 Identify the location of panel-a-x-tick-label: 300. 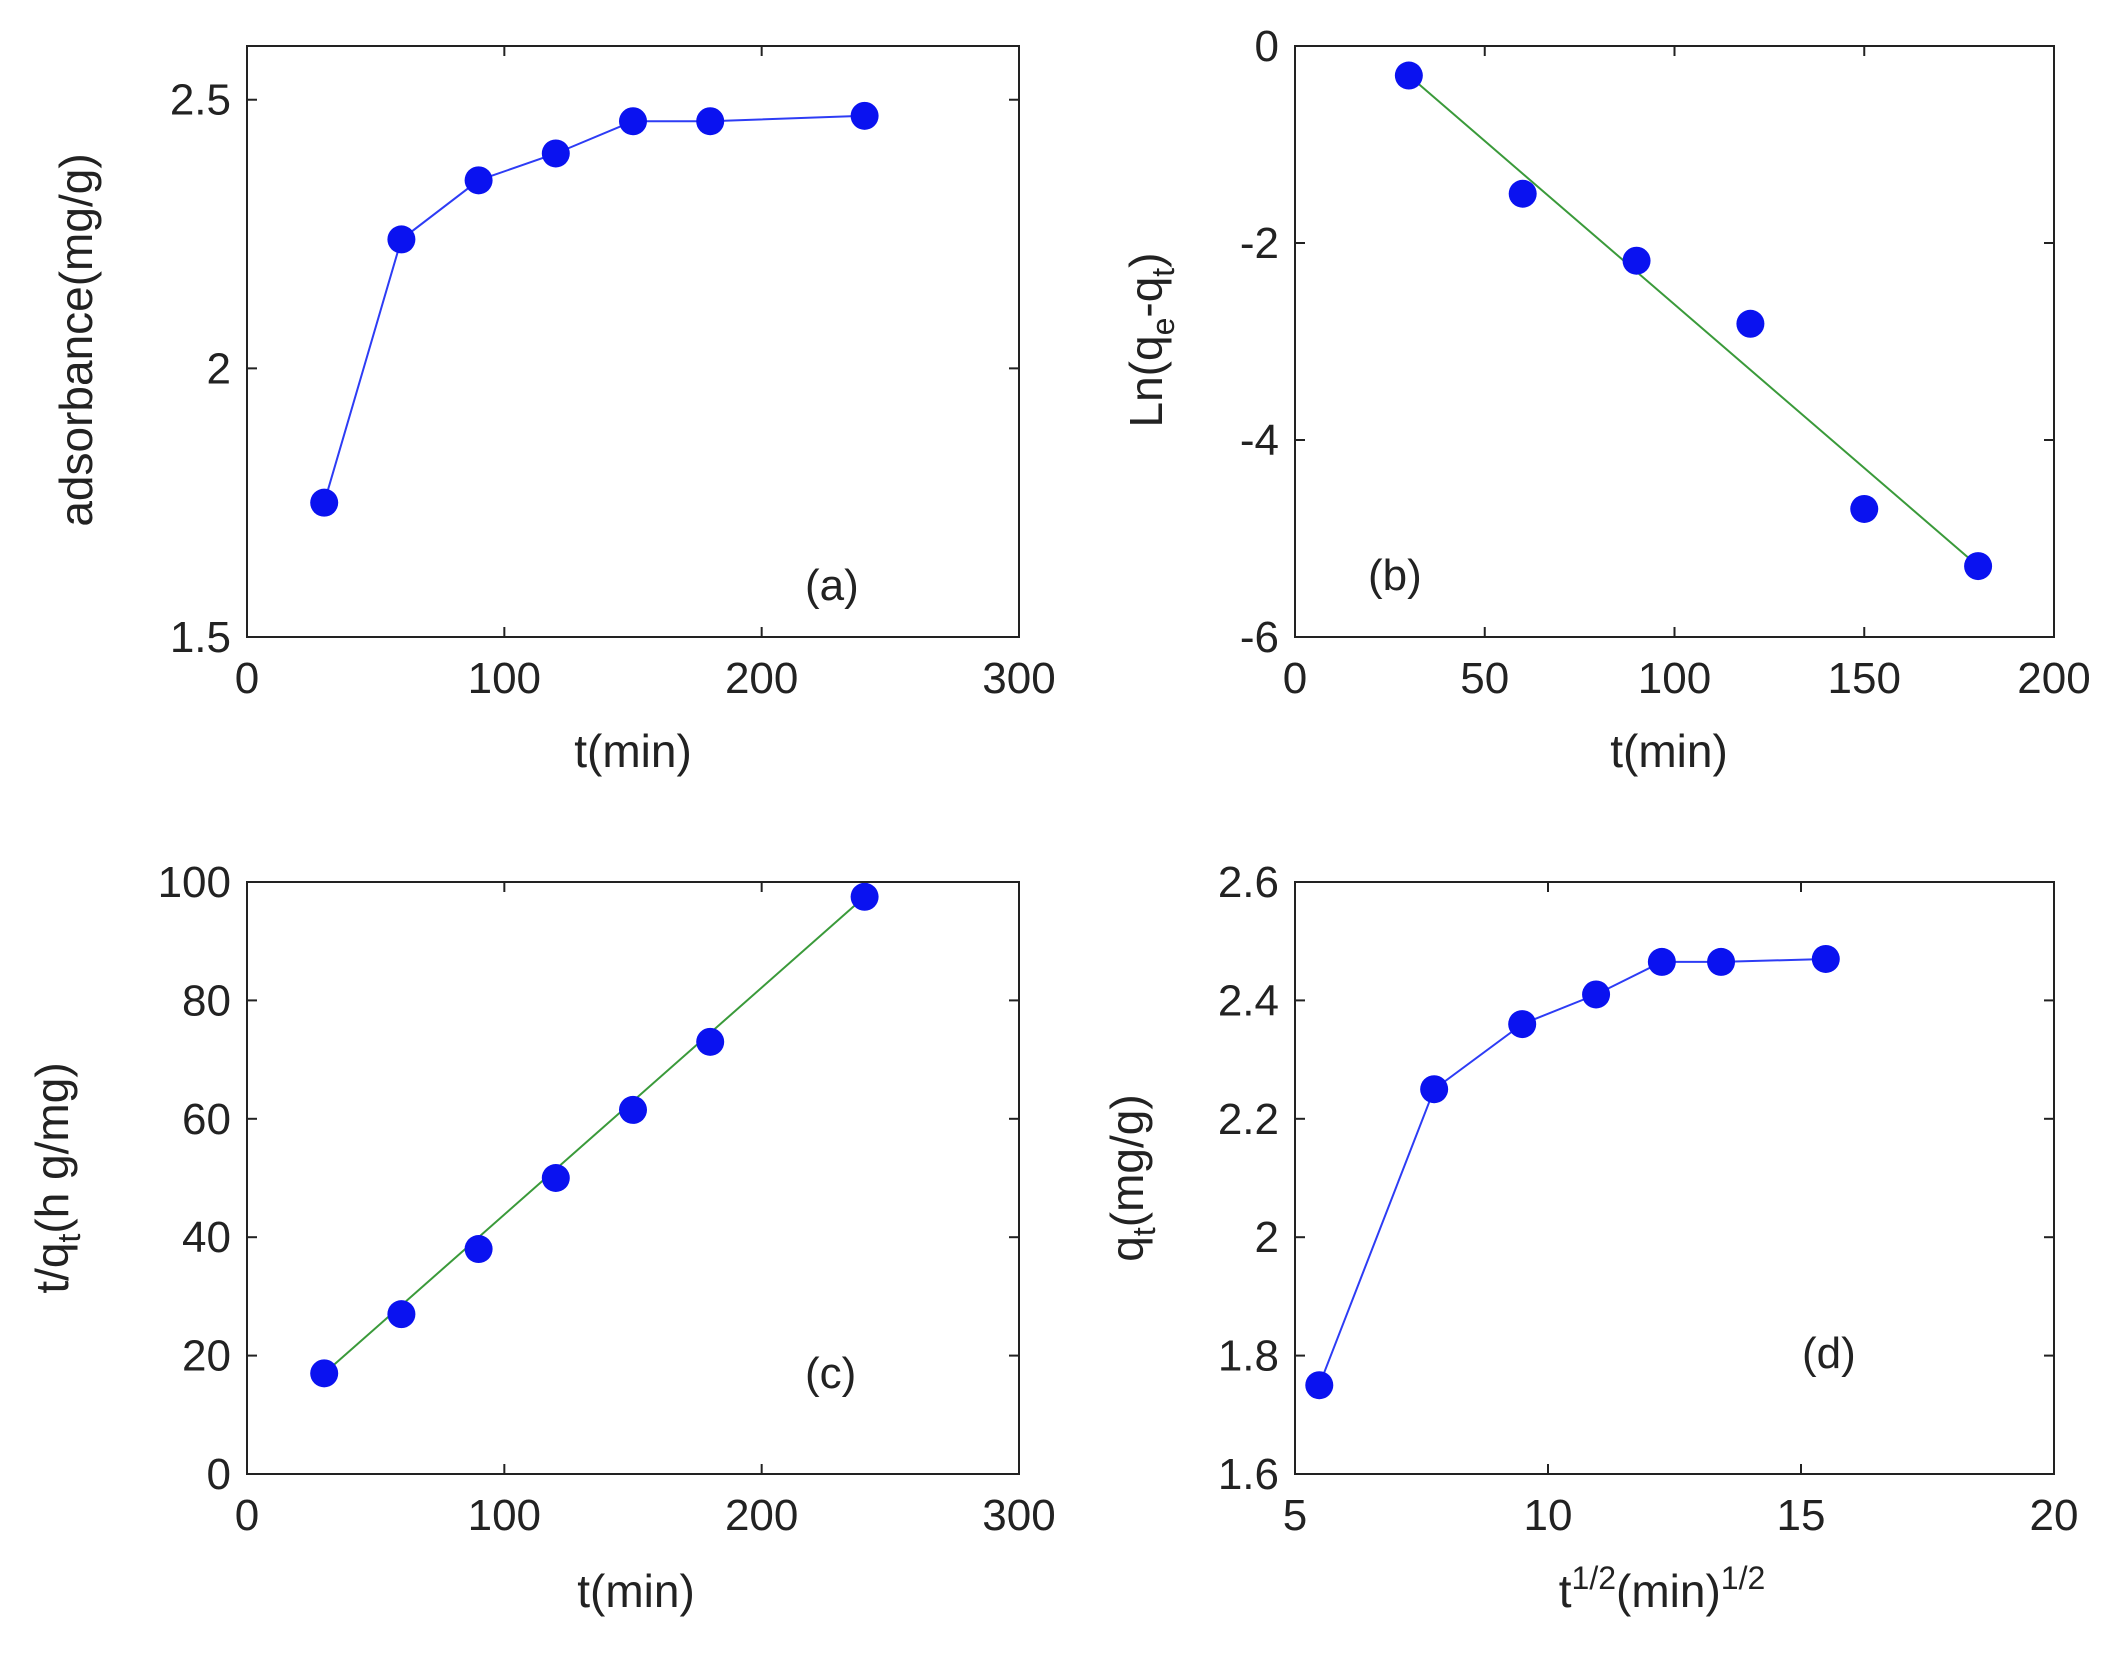
(1018, 678).